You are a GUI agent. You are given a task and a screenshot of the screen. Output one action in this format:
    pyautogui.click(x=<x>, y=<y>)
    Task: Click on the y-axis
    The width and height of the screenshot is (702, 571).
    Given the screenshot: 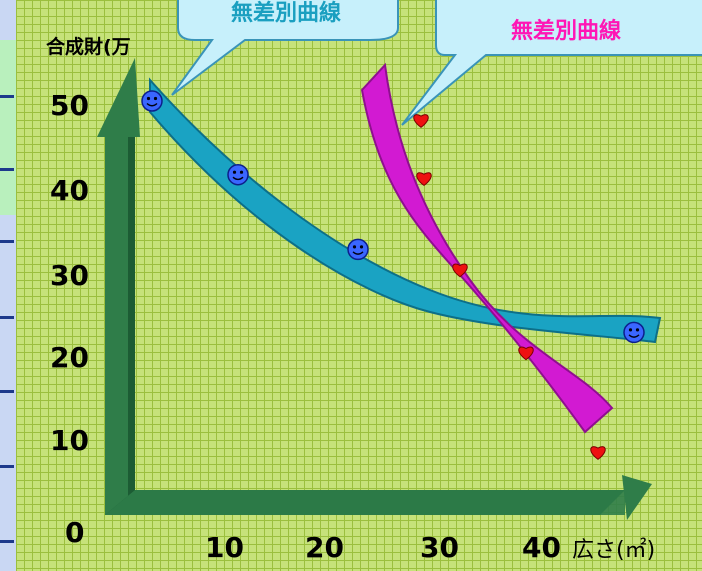 What is the action you would take?
    pyautogui.click(x=118, y=286)
    